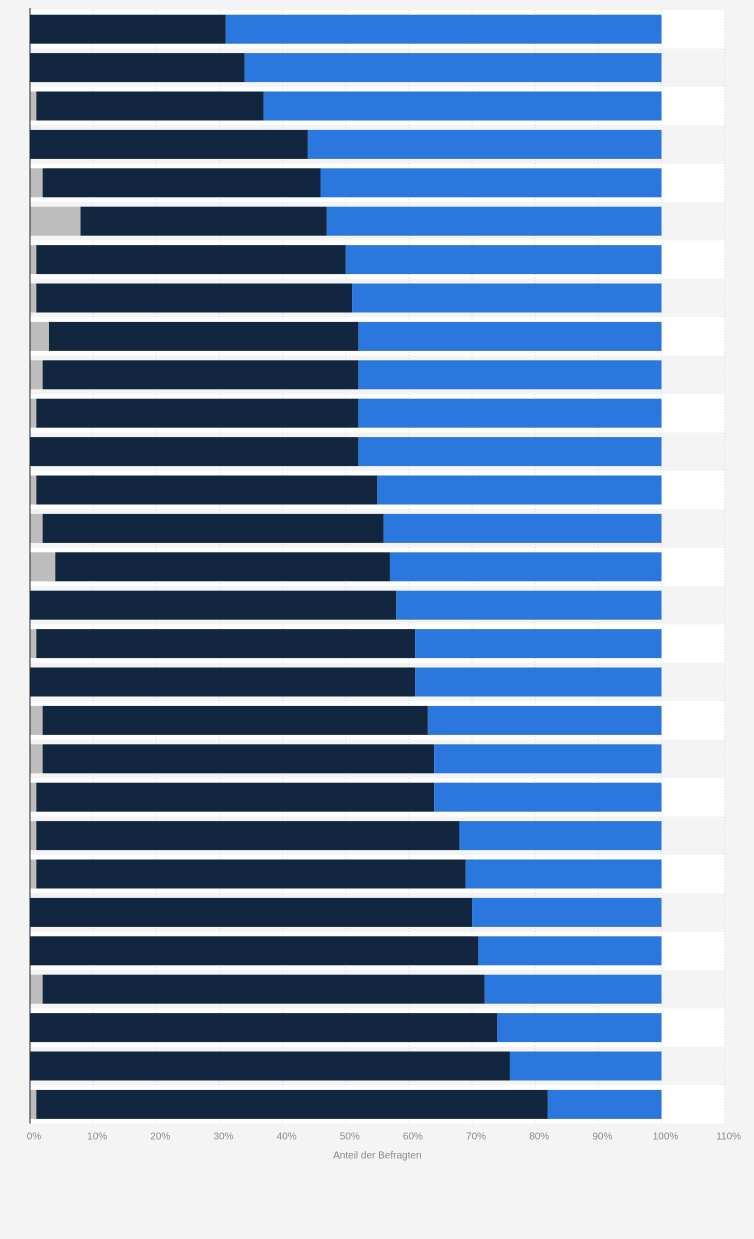 The image size is (754, 1239). I want to click on x-tick-label: 0%, so click(34, 1137).